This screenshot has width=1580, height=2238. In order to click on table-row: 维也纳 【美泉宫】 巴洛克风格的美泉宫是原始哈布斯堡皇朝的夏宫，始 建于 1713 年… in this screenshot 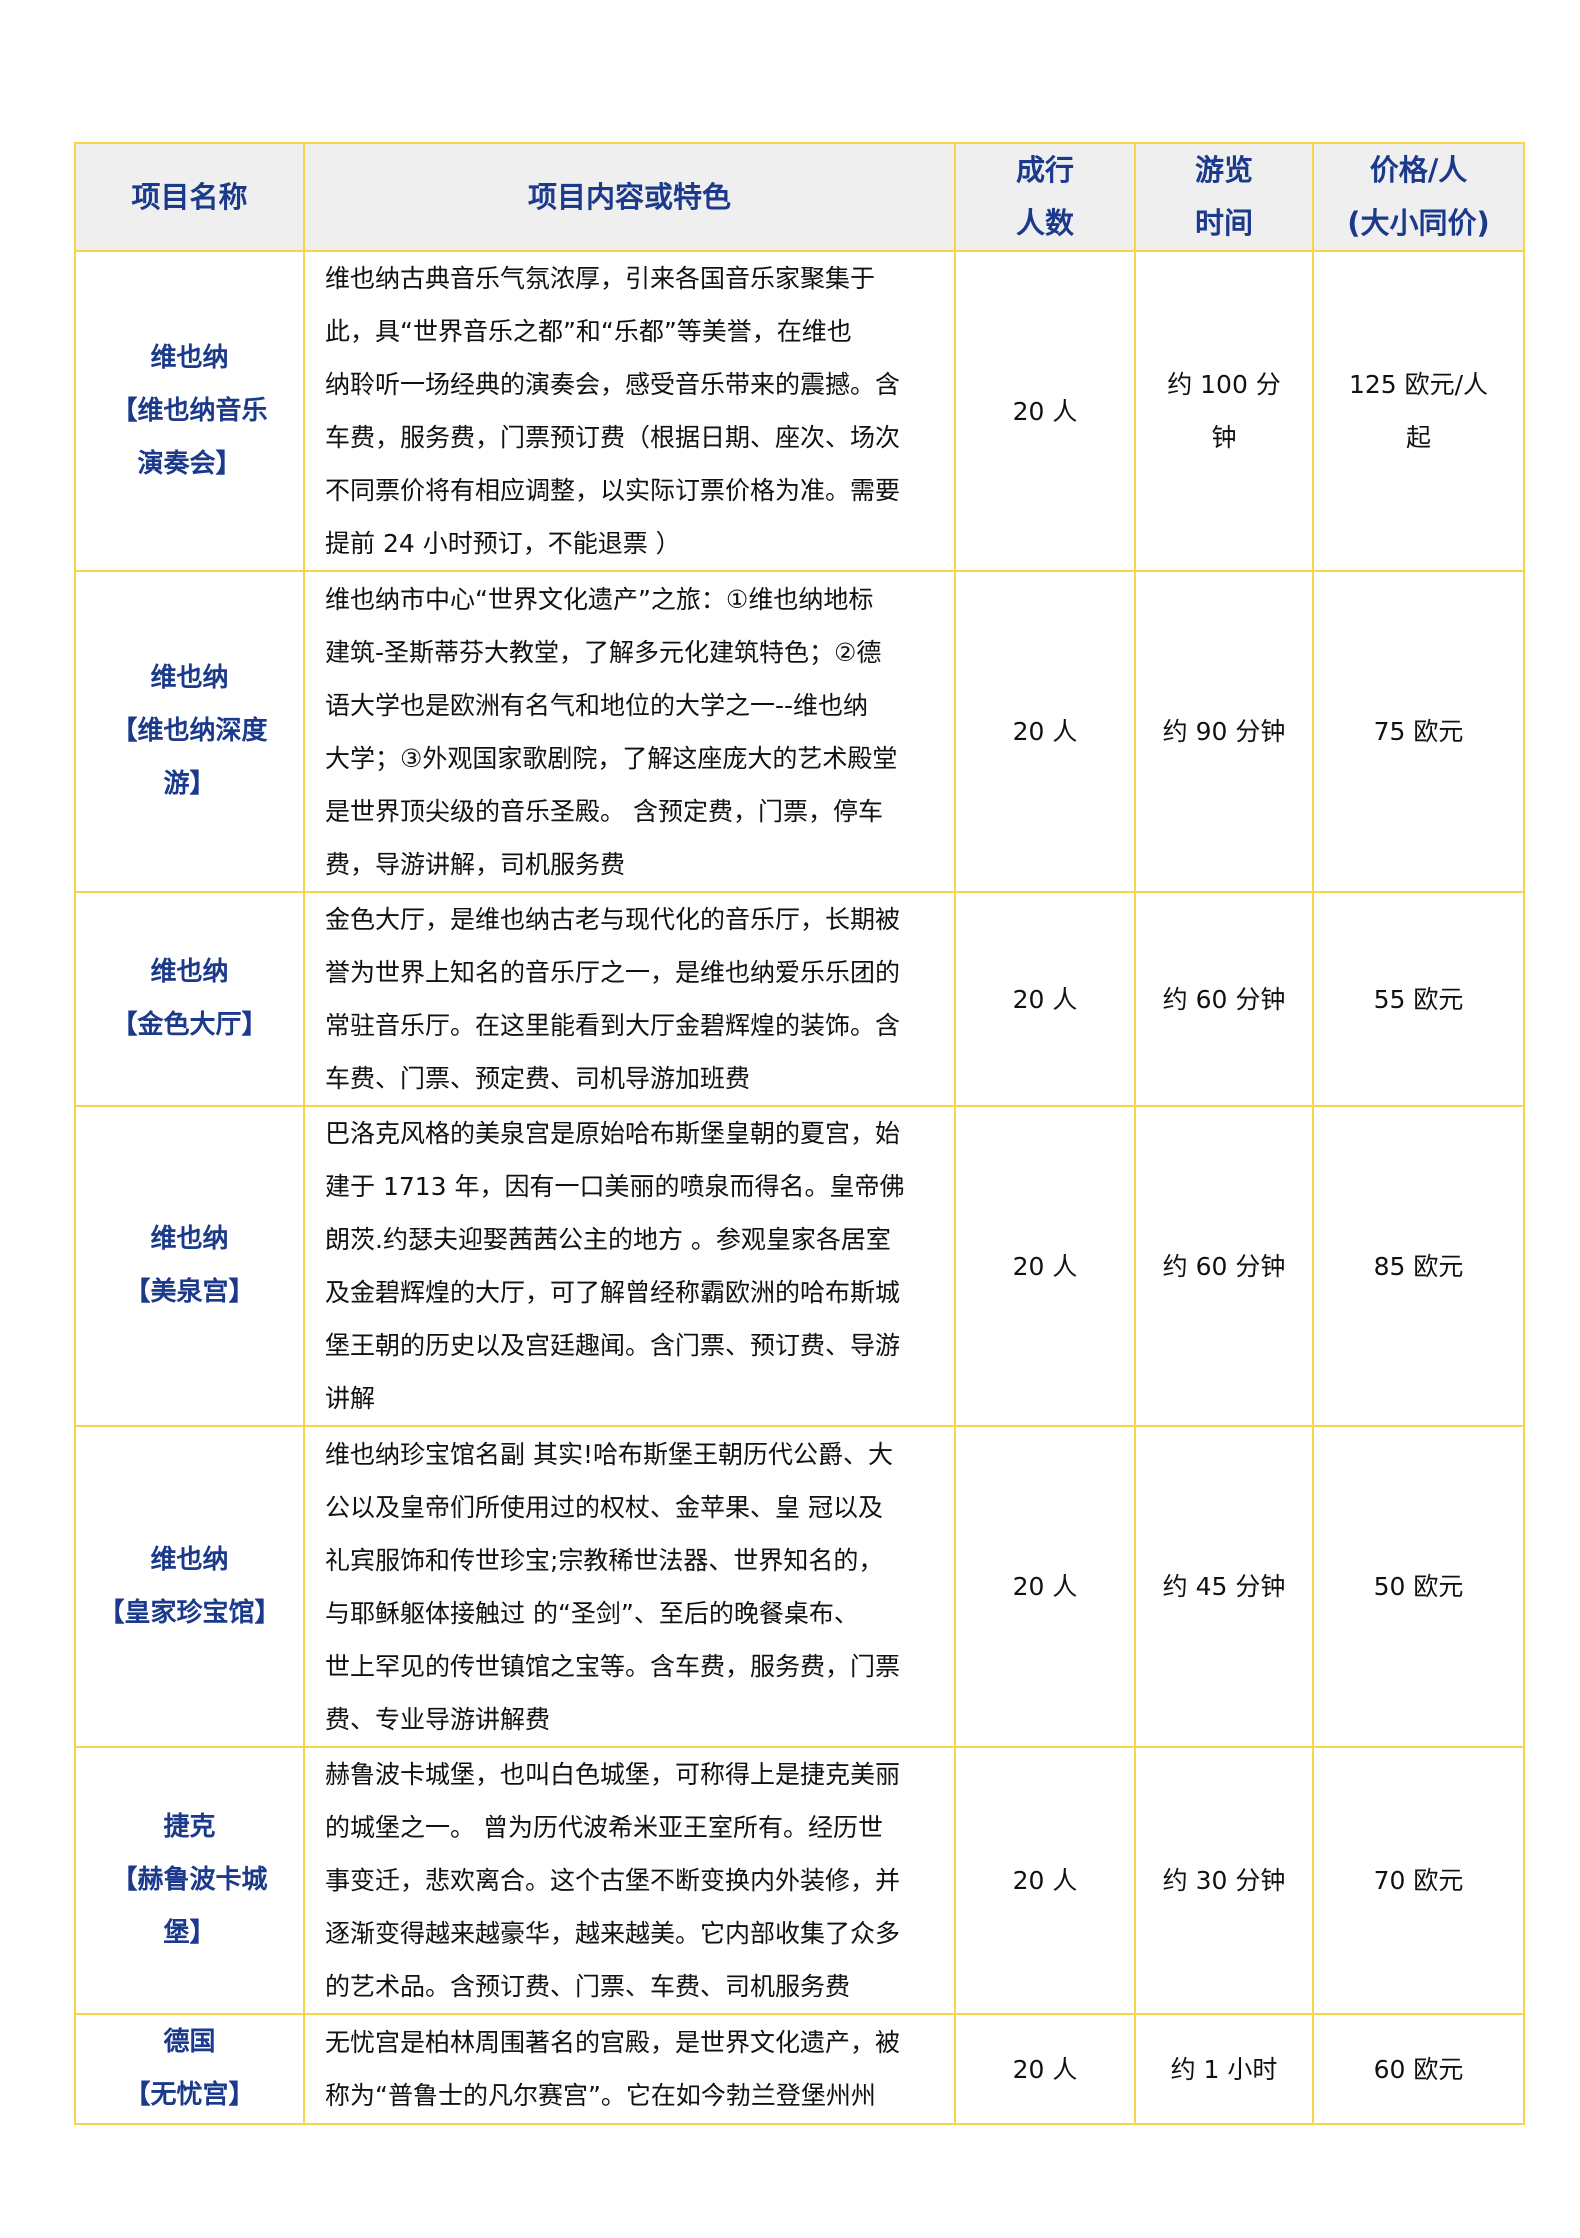, I will do `click(799, 1266)`.